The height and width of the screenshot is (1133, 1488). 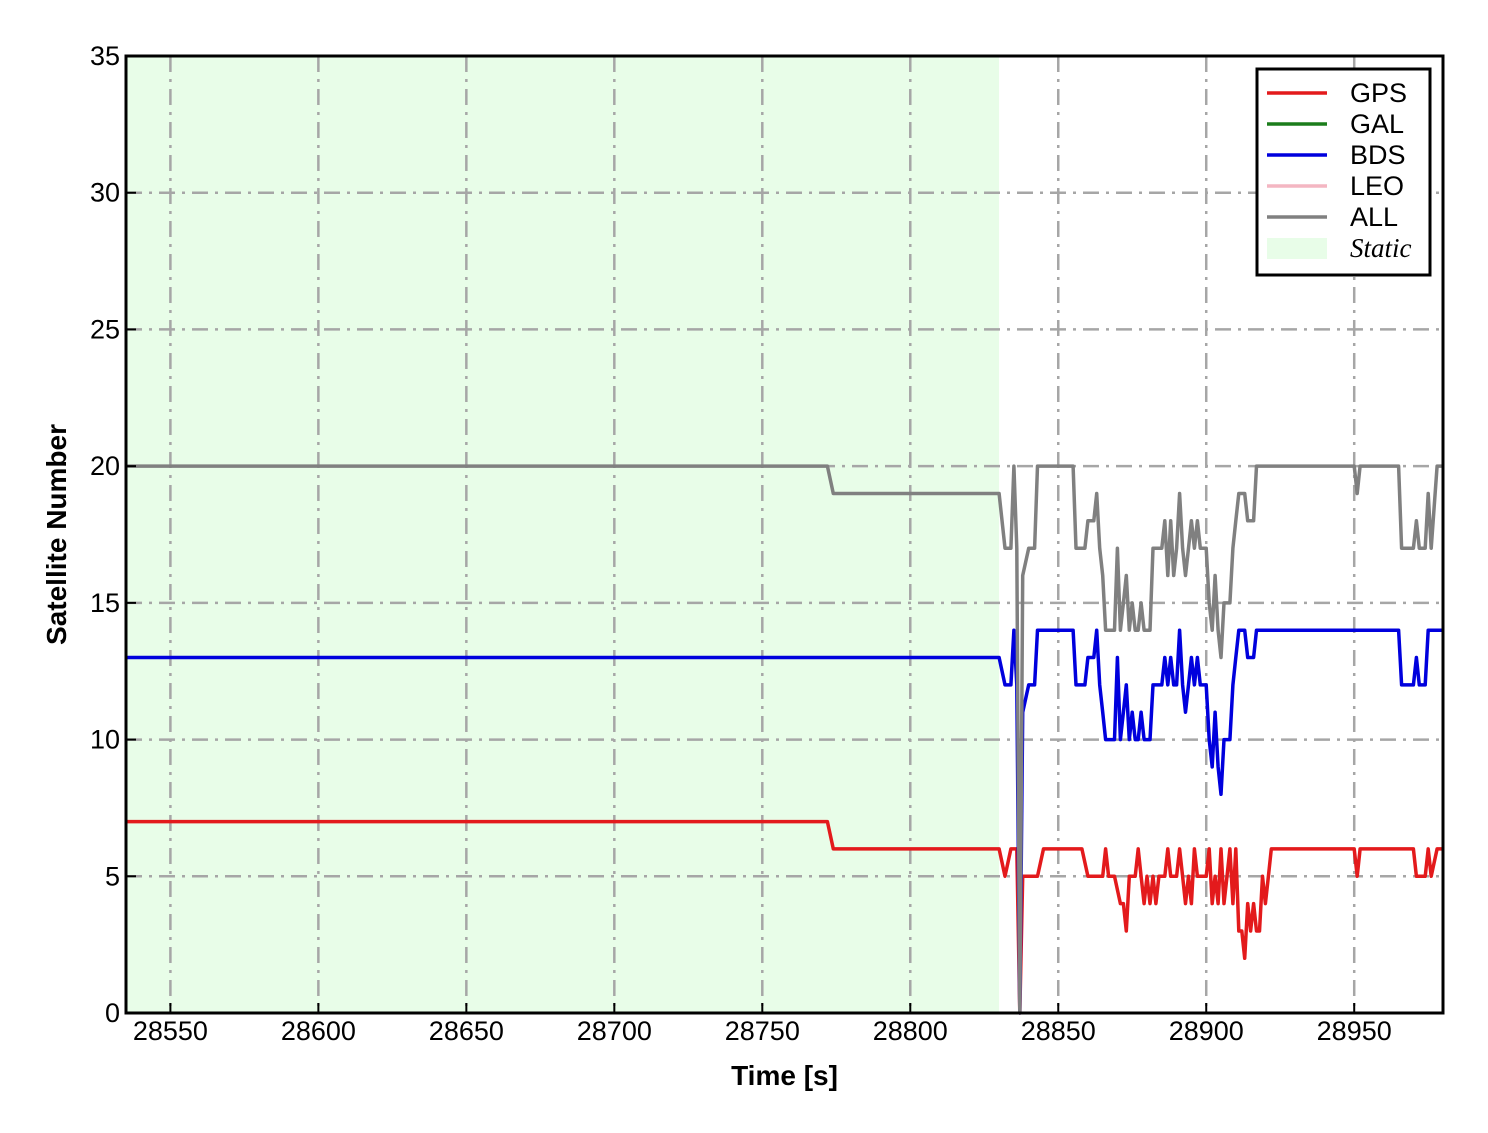 I want to click on legend-swatch-static, so click(x=1297, y=248).